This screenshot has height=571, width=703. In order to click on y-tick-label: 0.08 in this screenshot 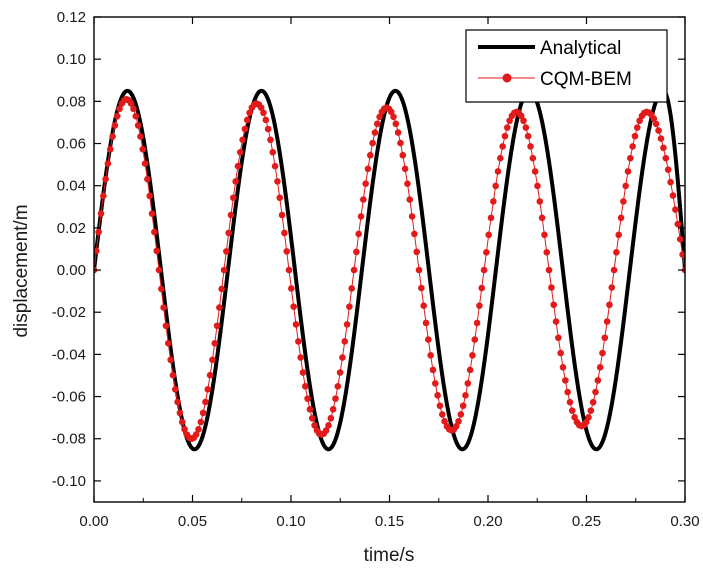, I will do `click(71, 101)`.